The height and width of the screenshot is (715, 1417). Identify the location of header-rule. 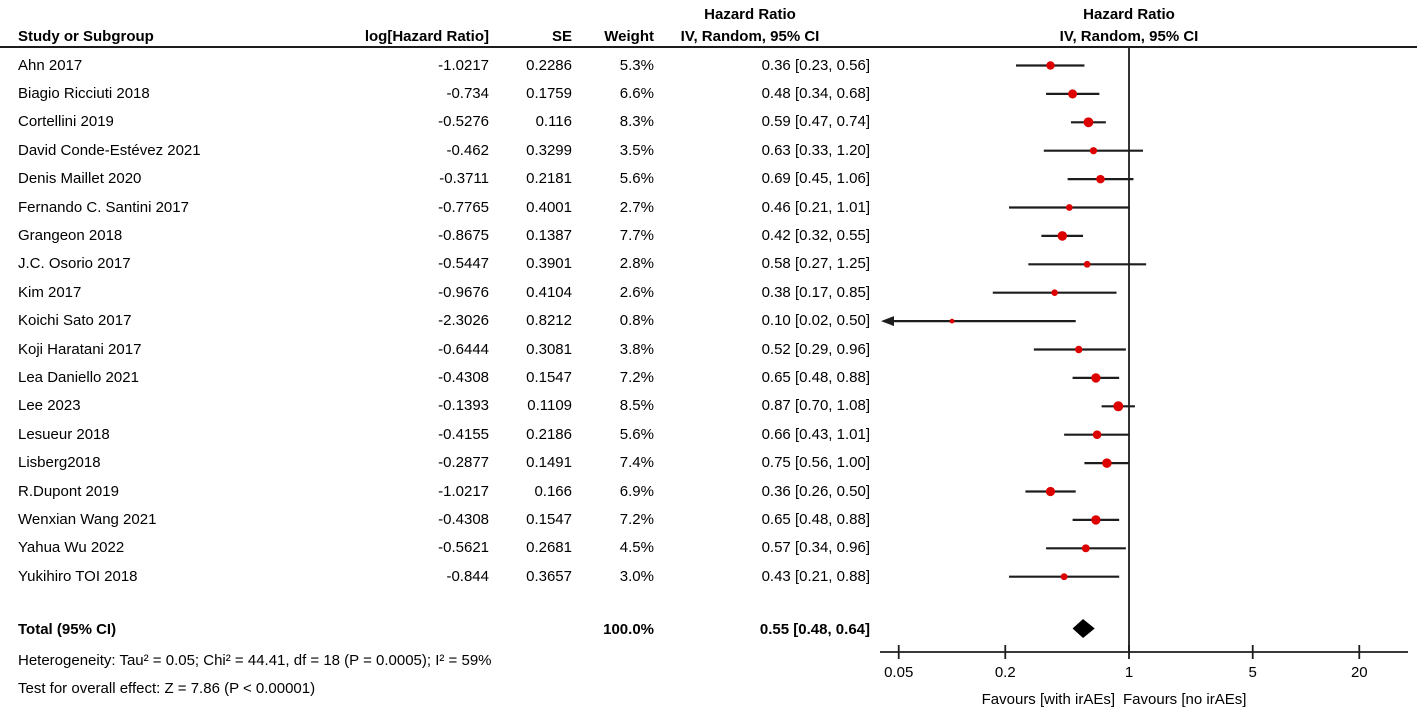
(708, 47).